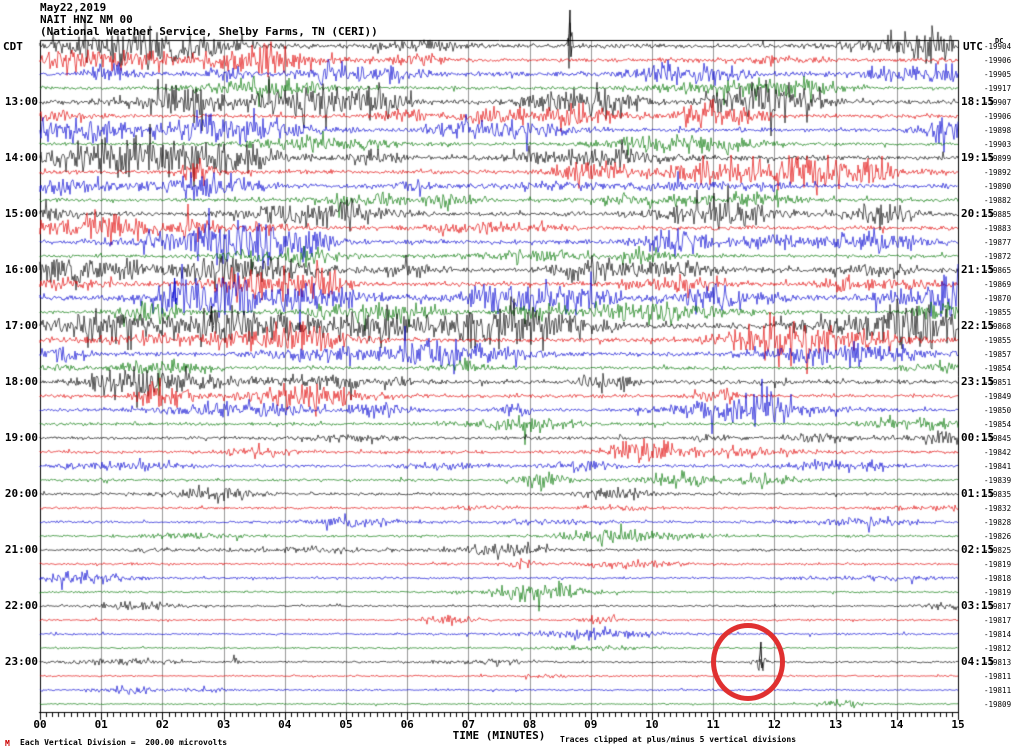  What do you see at coordinates (978, 549) in the screenshot?
I see `right-time-label: 02:15` at bounding box center [978, 549].